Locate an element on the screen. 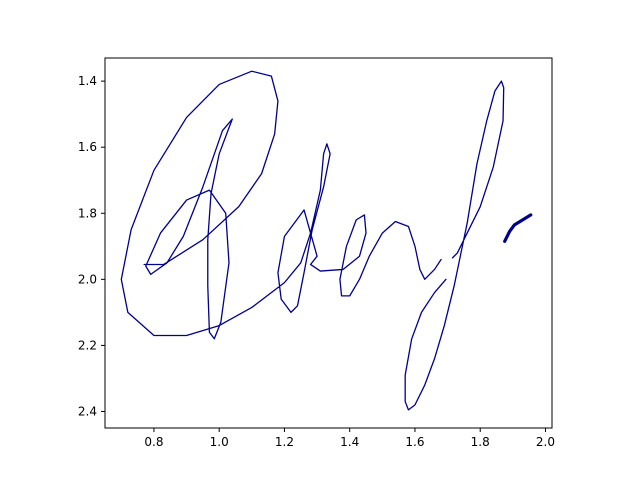 This screenshot has height=480, width=640. y-tick-label: 2.2 is located at coordinates (87, 345).